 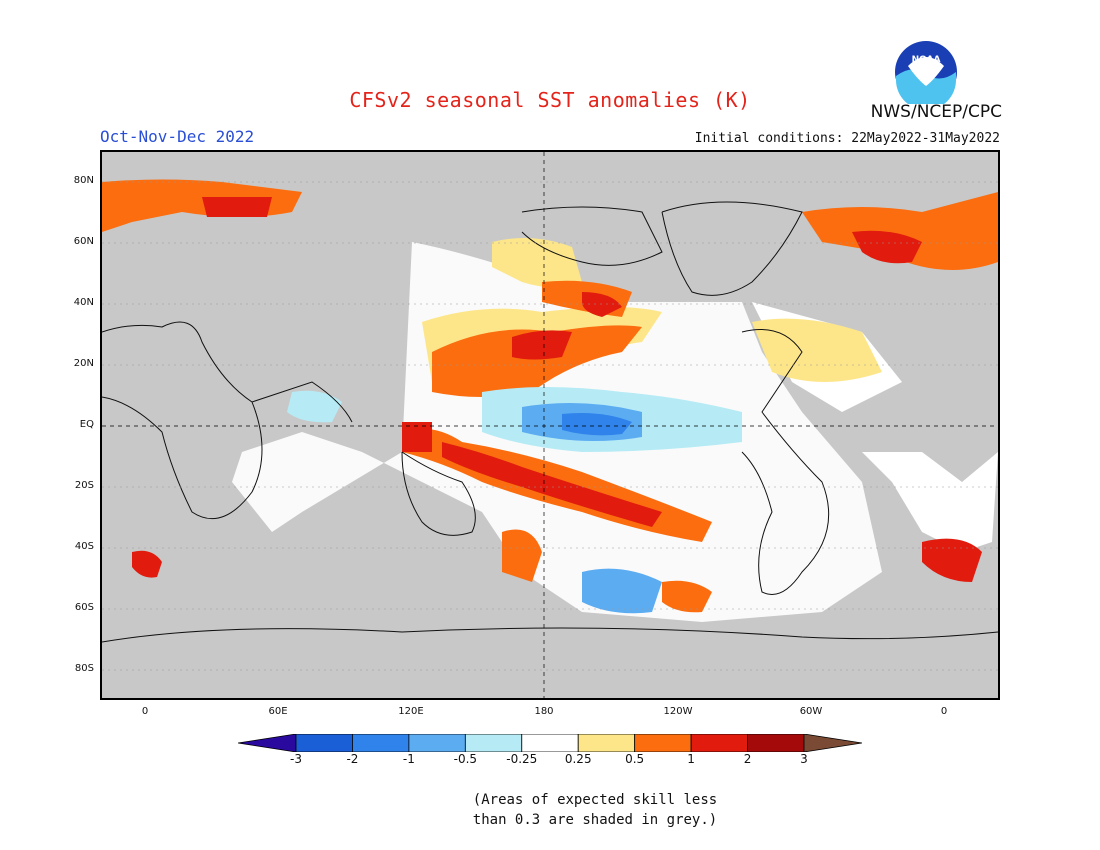 What do you see at coordinates (83, 363) in the screenshot?
I see `lat-label-20n: 20N` at bounding box center [83, 363].